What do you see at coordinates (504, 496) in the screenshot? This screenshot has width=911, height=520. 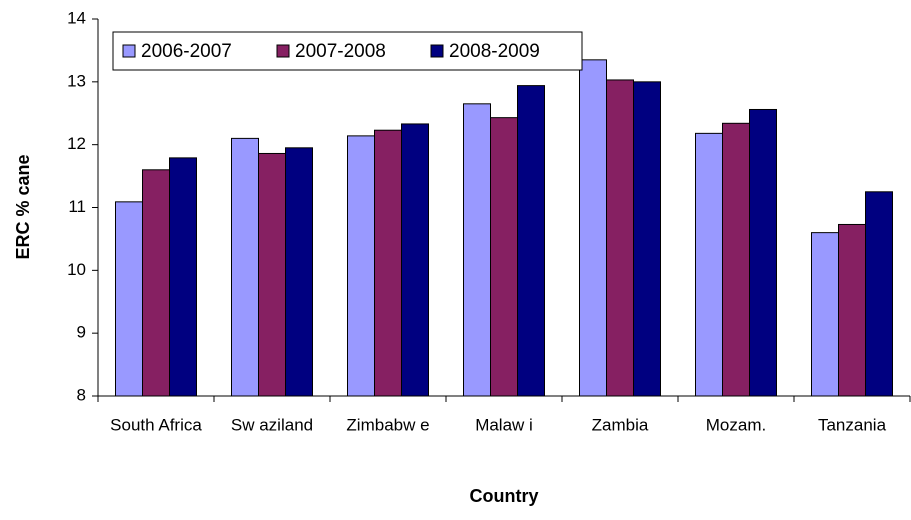 I see `x-axis-title: Country` at bounding box center [504, 496].